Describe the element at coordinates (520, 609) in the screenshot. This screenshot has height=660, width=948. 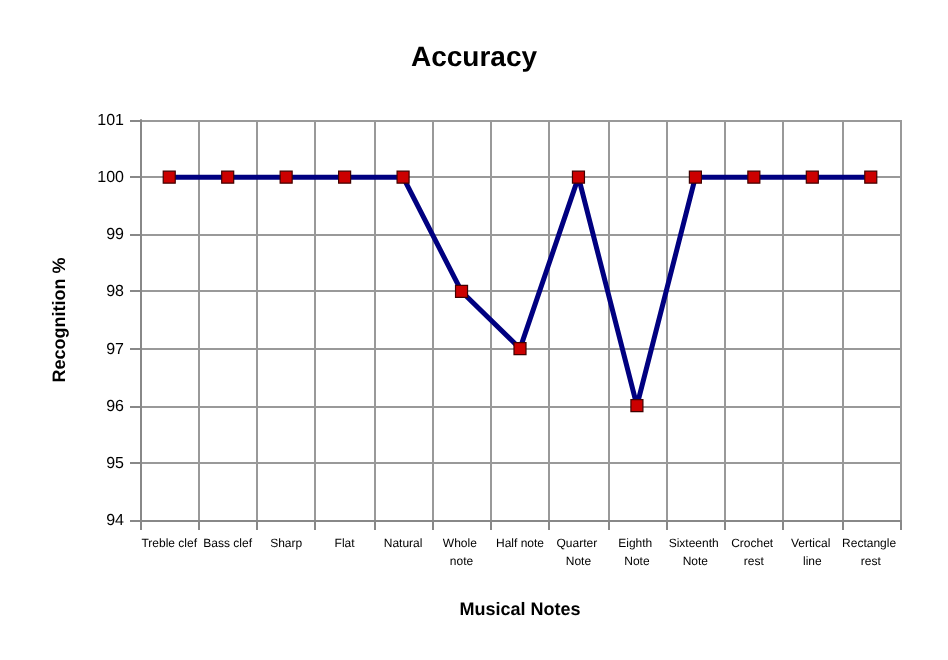
I see `x-axis-title: Musical Notes` at that location.